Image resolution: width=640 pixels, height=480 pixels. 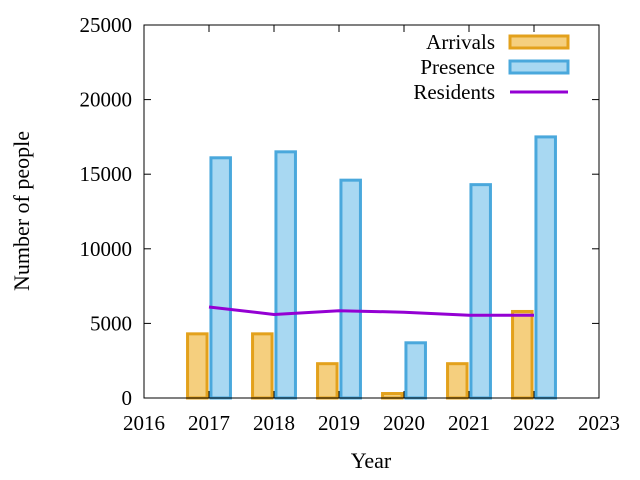 What do you see at coordinates (599, 423) in the screenshot?
I see `x-tick-label: 2023` at bounding box center [599, 423].